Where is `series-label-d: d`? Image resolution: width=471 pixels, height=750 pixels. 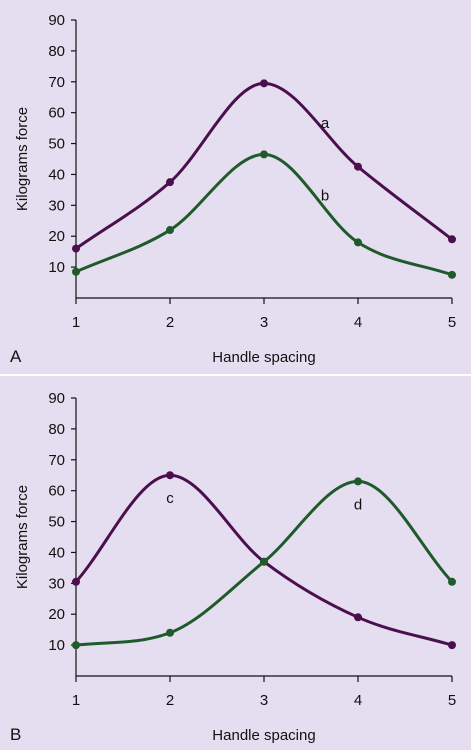 series-label-d: d is located at coordinates (358, 504).